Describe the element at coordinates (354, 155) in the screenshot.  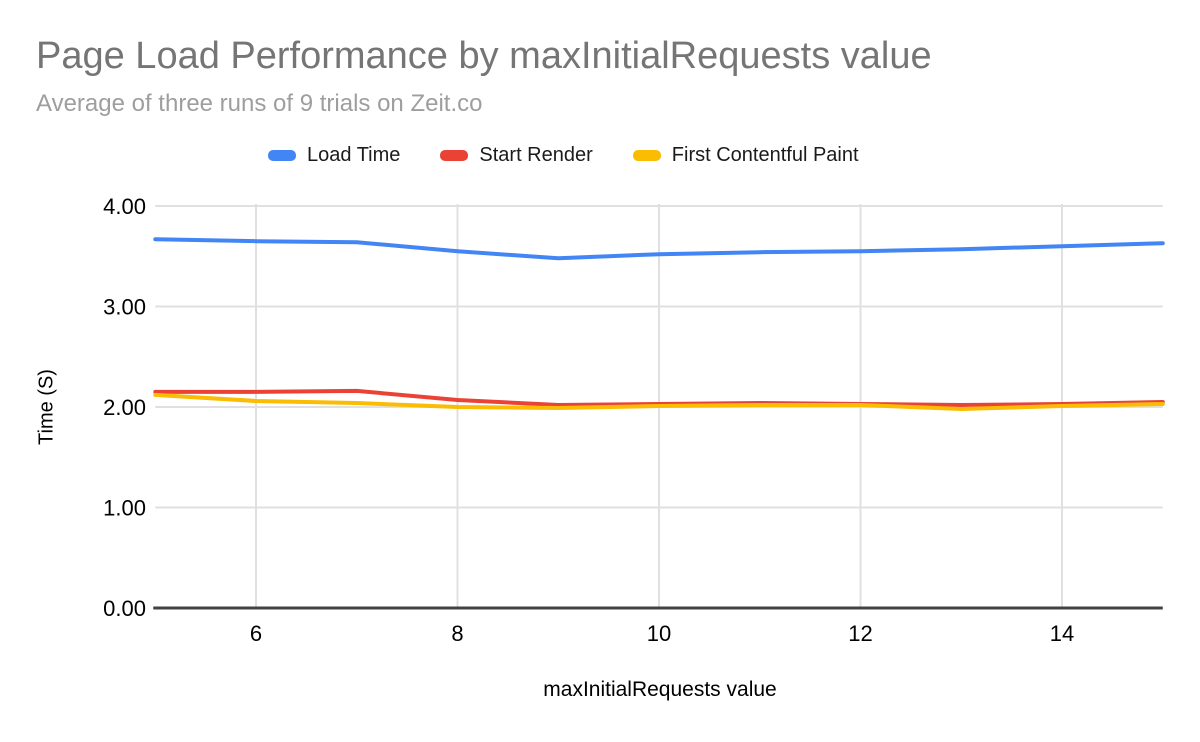
I see `legend-label: Load Time` at that location.